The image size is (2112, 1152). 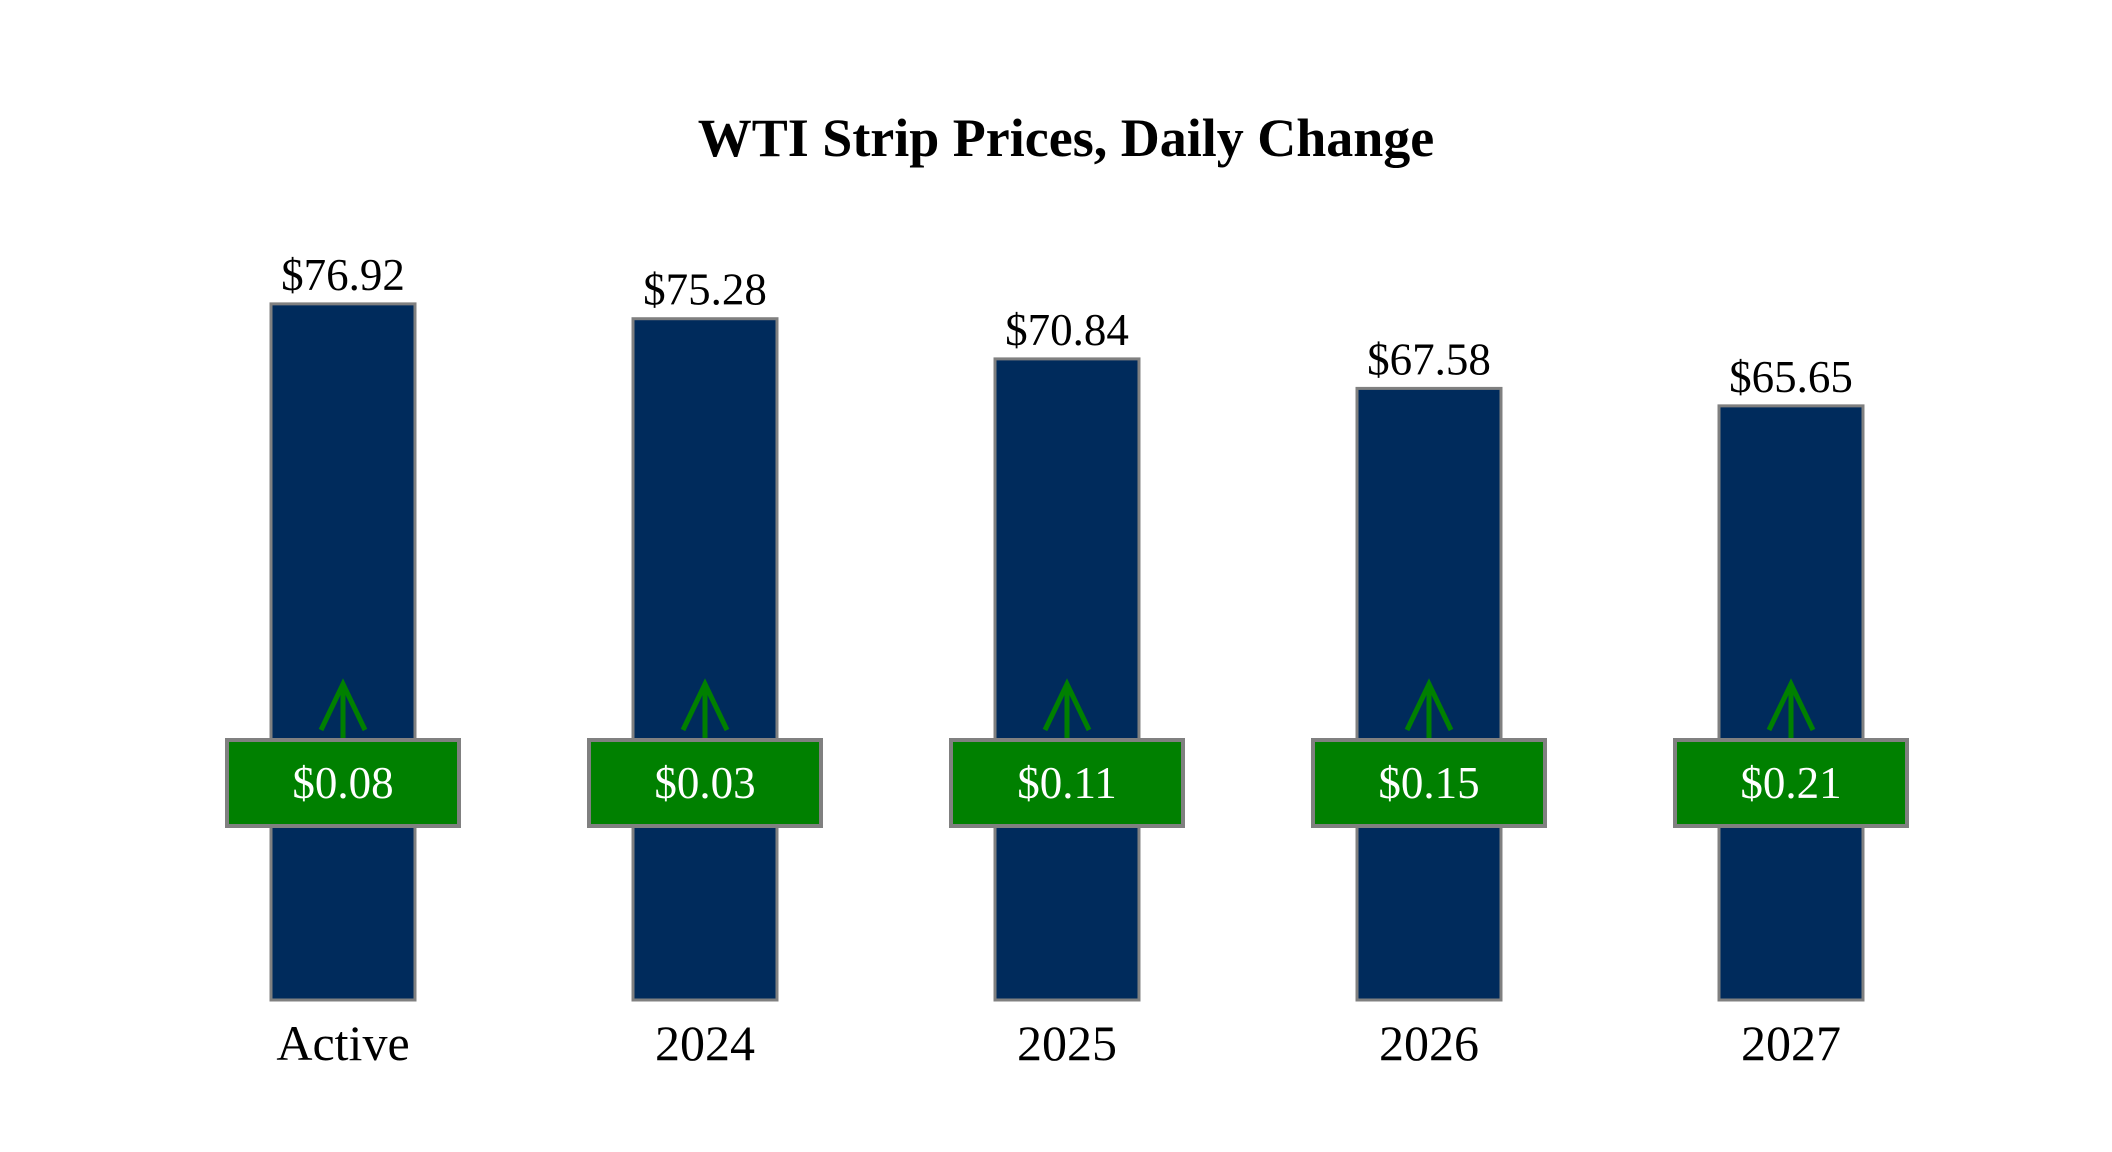 I want to click on change-label: $0.03, so click(x=704, y=783).